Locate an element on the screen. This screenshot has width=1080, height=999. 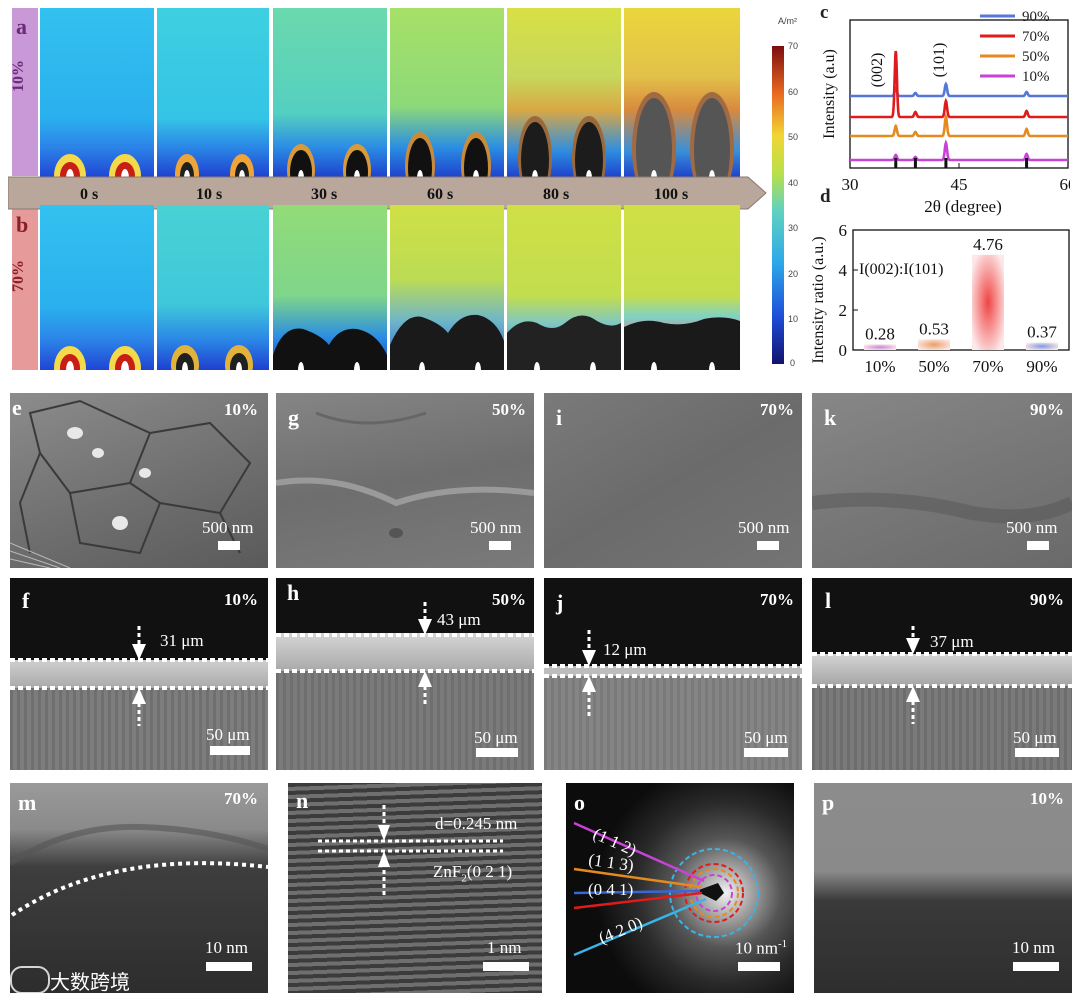
panel-label-m: m is located at coordinates (27, 802).